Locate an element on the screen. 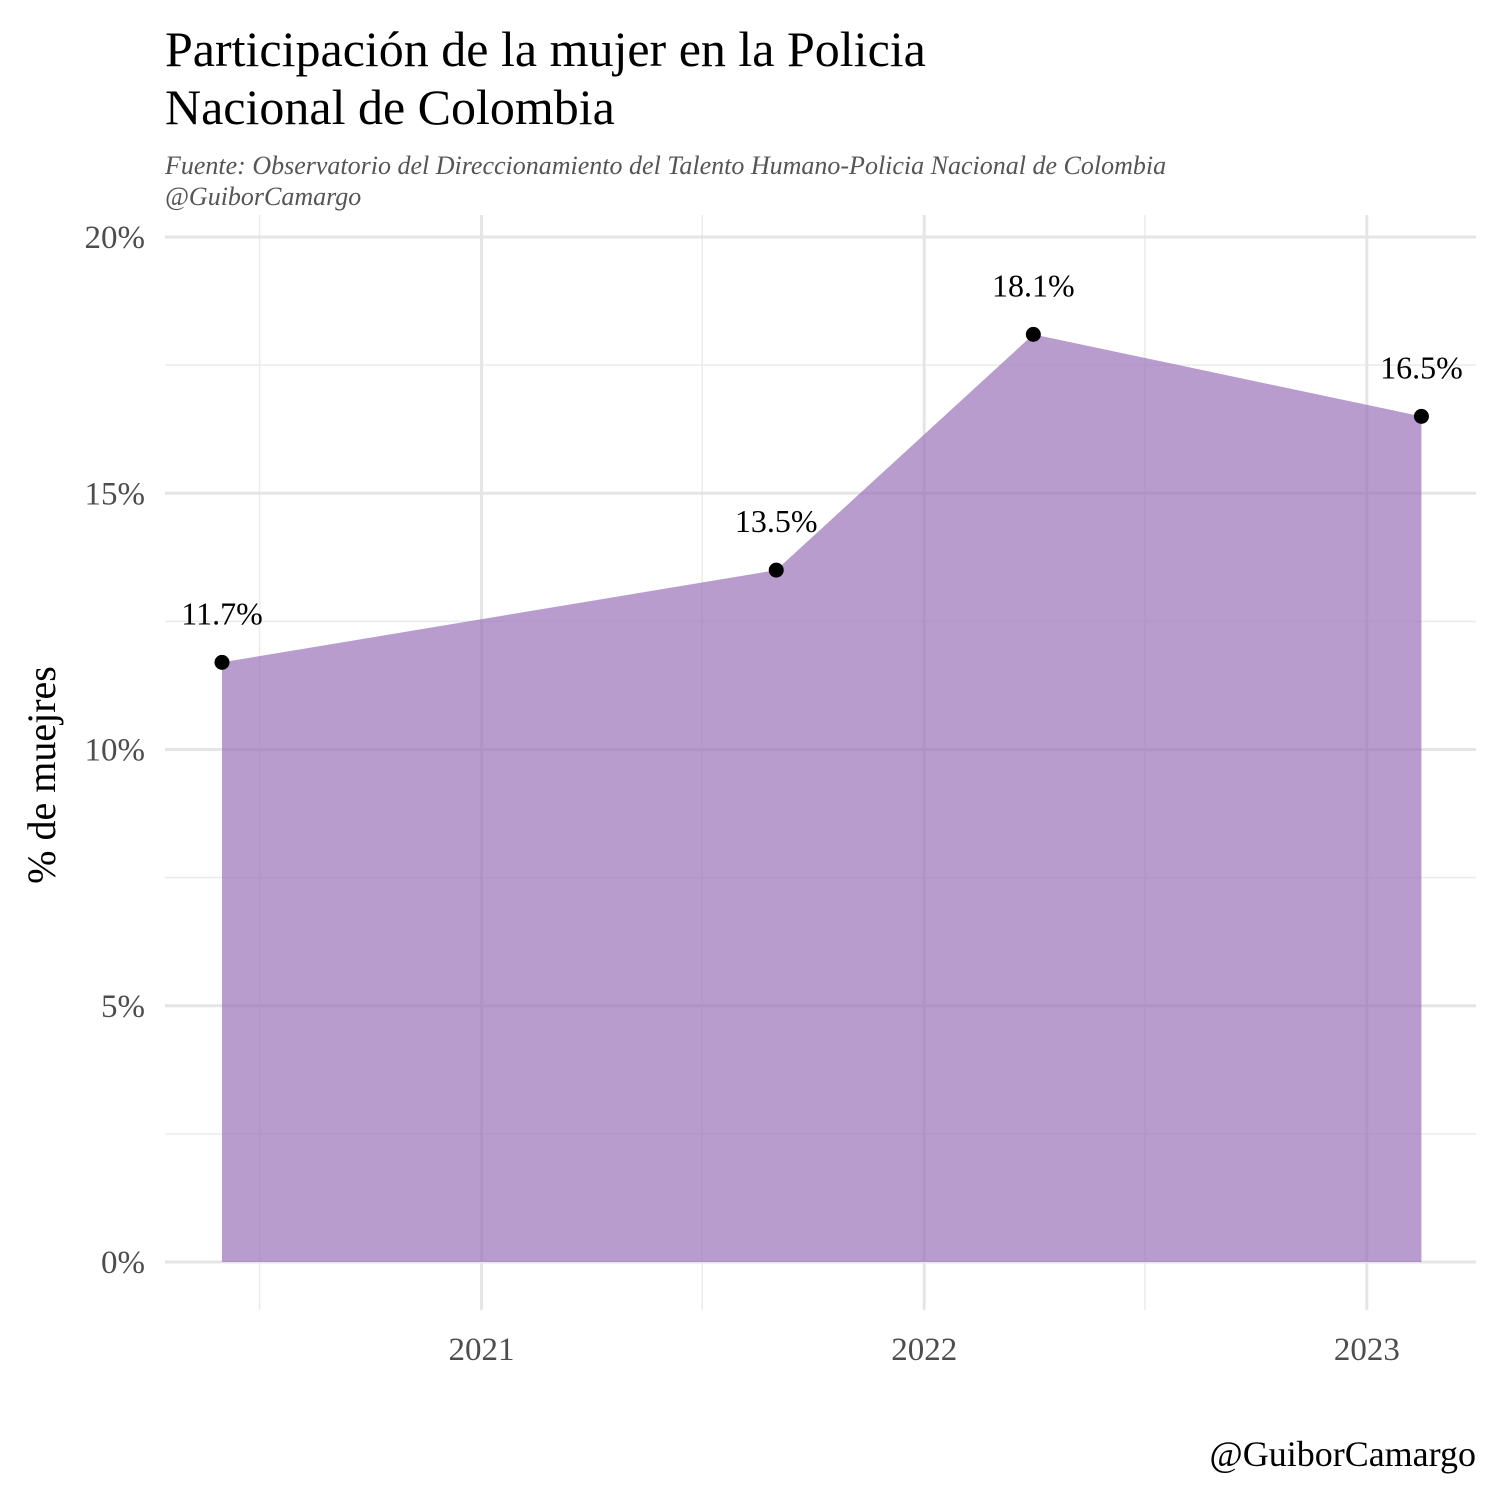  y-tick-label: 20% is located at coordinates (115, 238).